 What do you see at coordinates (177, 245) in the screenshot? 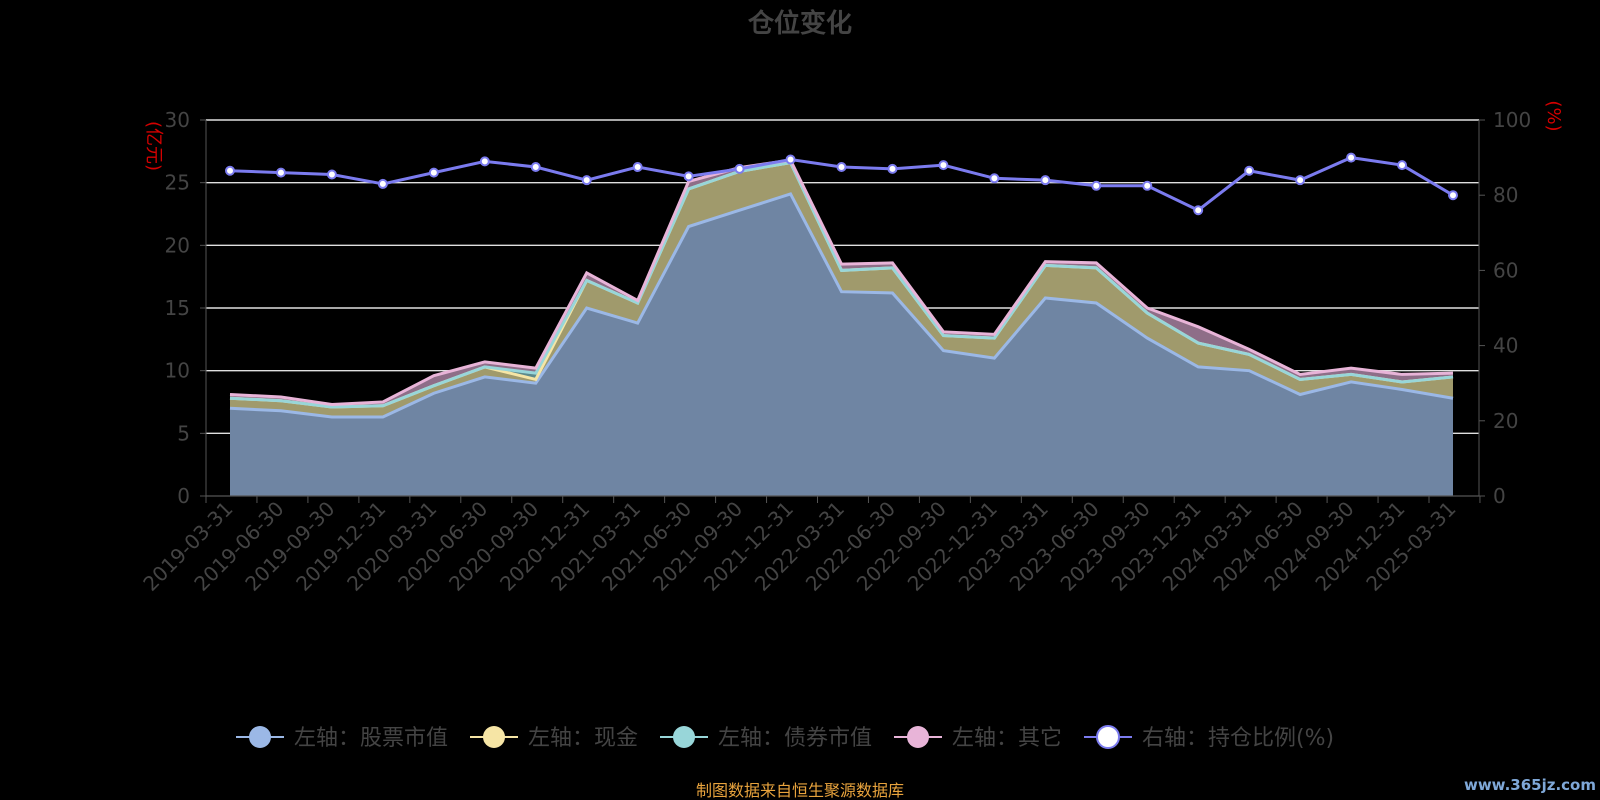
I see `left-tick-label: 20` at bounding box center [177, 245].